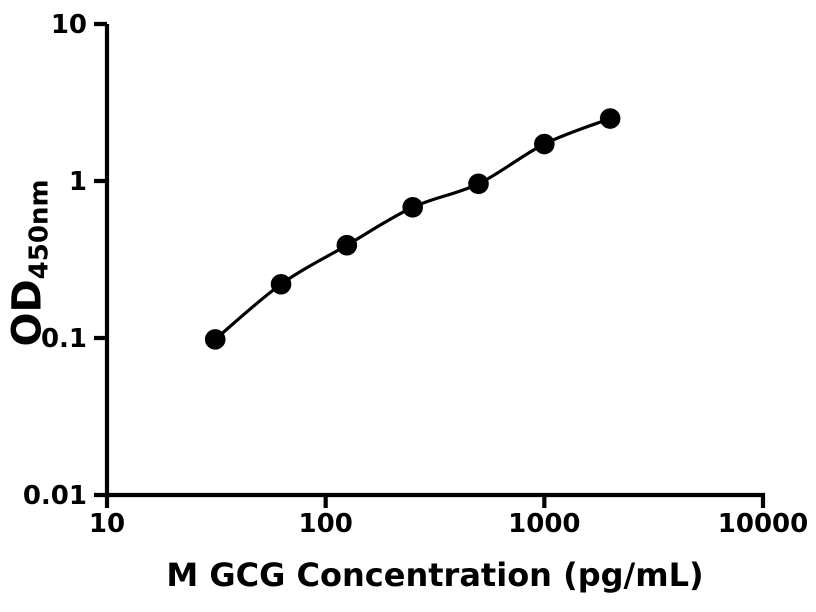  I want to click on x-tick-label: 100, so click(326, 524).